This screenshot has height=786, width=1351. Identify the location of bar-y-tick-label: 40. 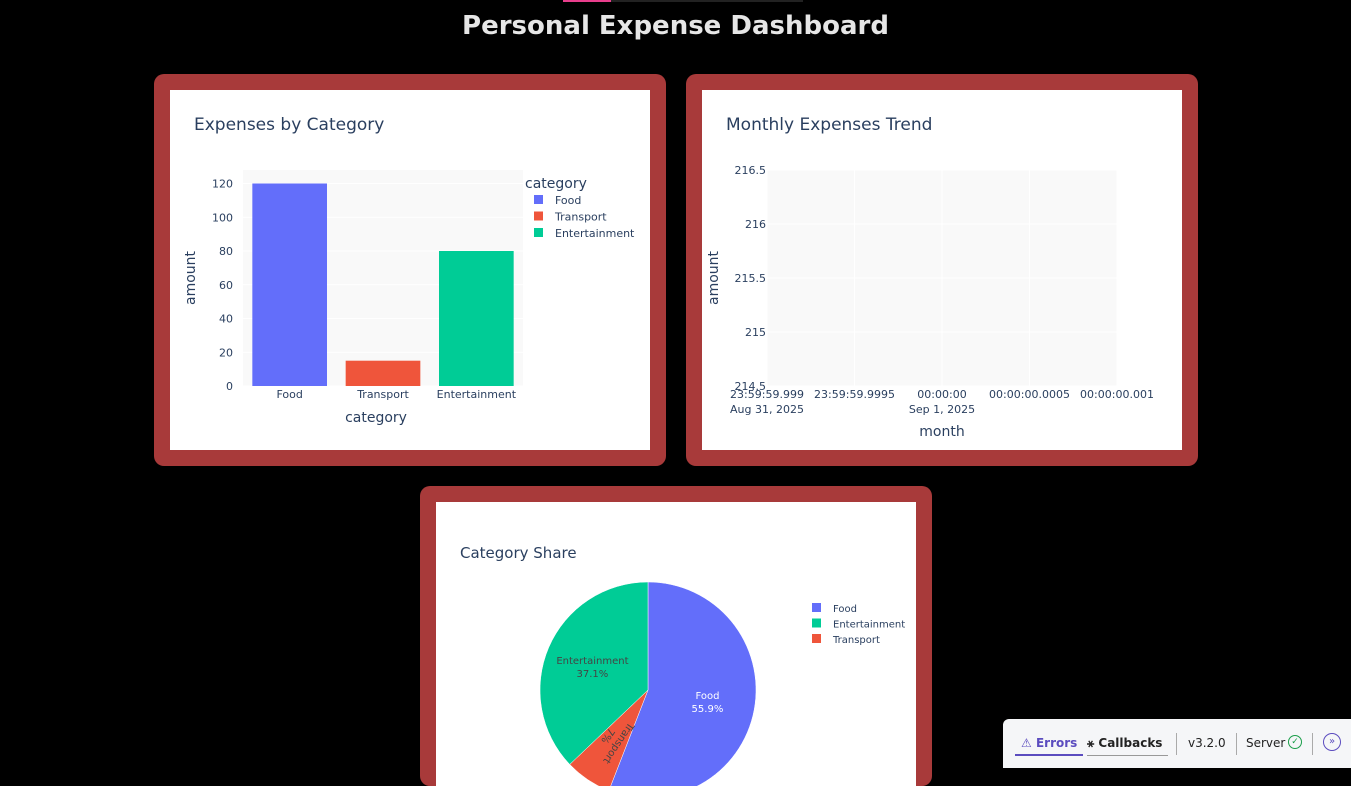
(226, 319).